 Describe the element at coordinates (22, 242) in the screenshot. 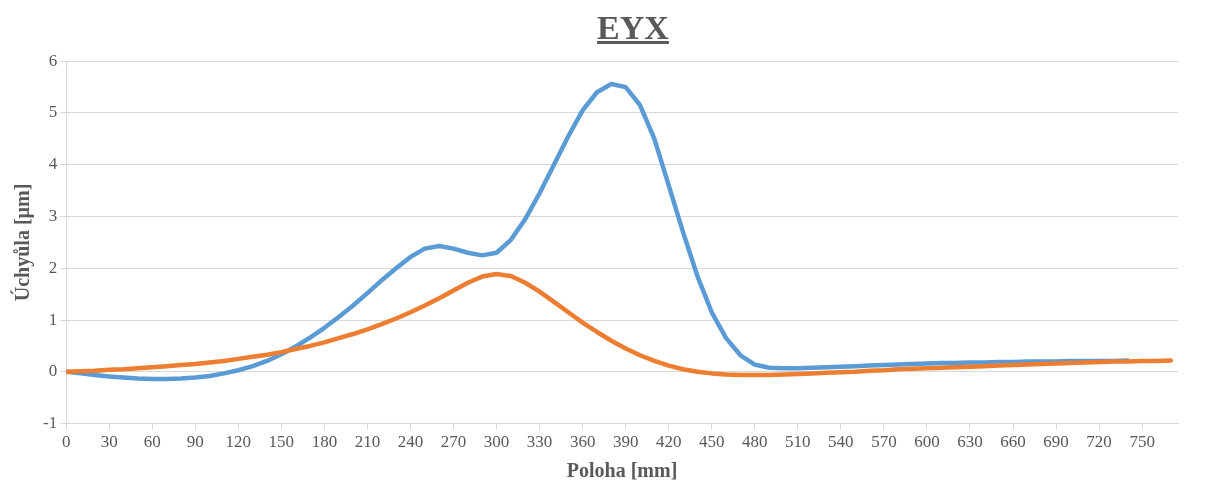

I see `y-axis-title: Úchyůla [µm]` at that location.